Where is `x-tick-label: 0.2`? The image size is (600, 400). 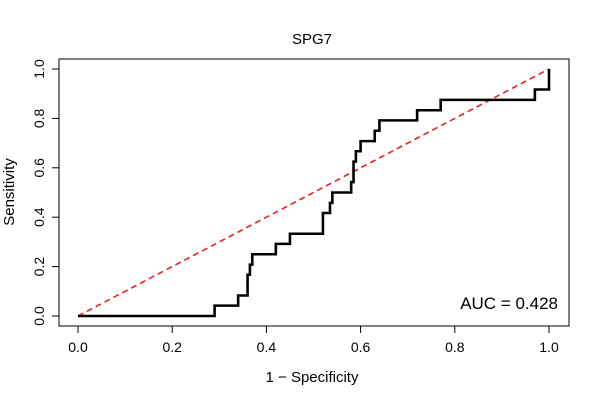
x-tick-label: 0.2 is located at coordinates (172, 347).